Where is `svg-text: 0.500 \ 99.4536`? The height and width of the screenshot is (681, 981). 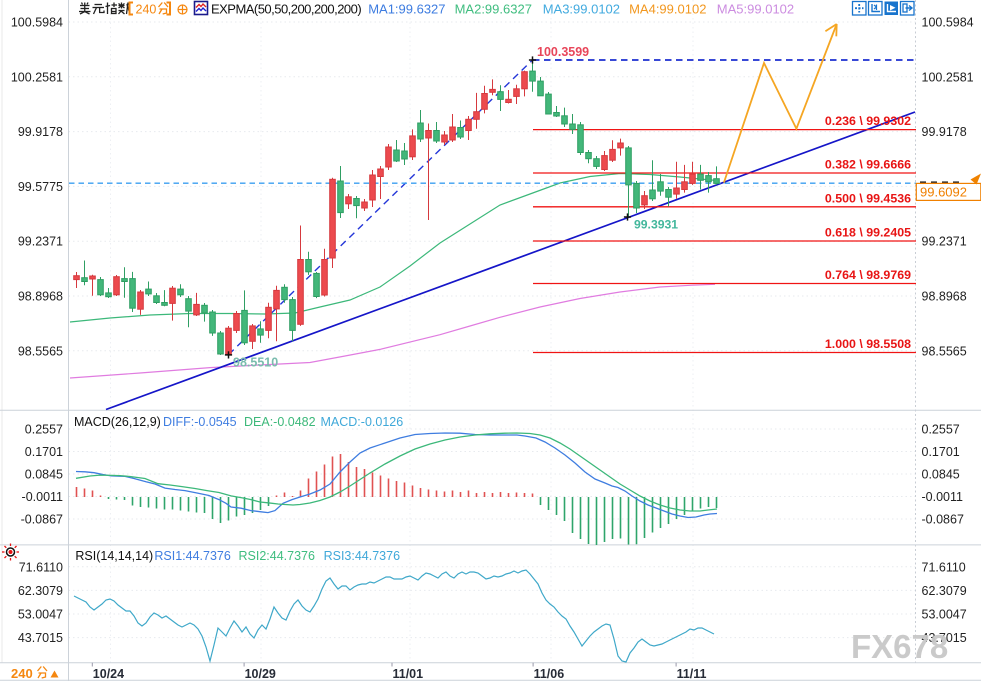
svg-text: 0.500 \ 99.4536 is located at coordinates (868, 198).